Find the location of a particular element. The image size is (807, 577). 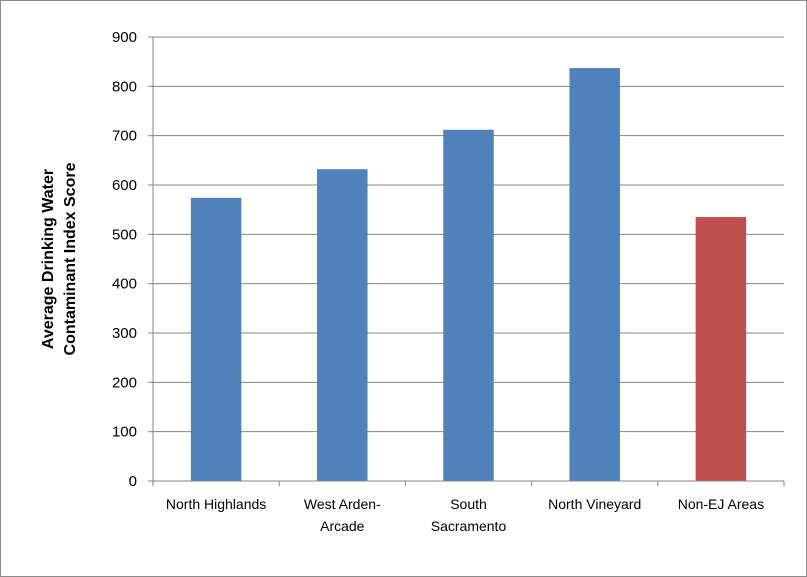

y-tick-label: 100 is located at coordinates (124, 432).